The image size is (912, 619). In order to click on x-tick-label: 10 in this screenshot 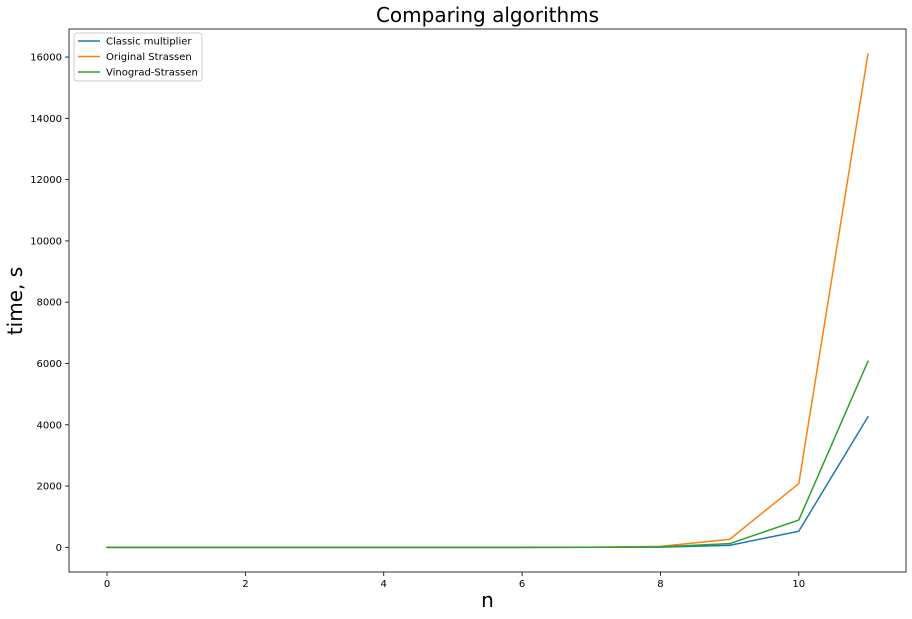, I will do `click(798, 584)`.